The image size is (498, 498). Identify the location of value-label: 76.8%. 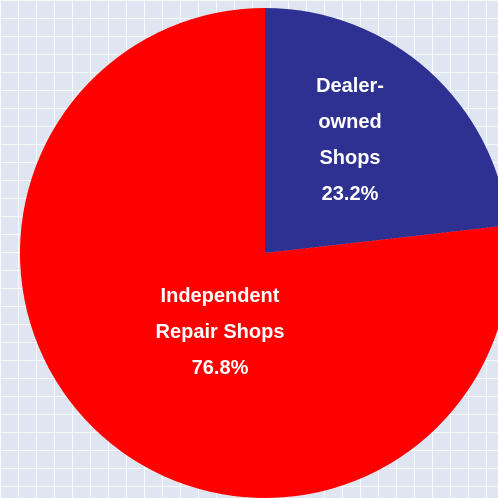
(220, 368).